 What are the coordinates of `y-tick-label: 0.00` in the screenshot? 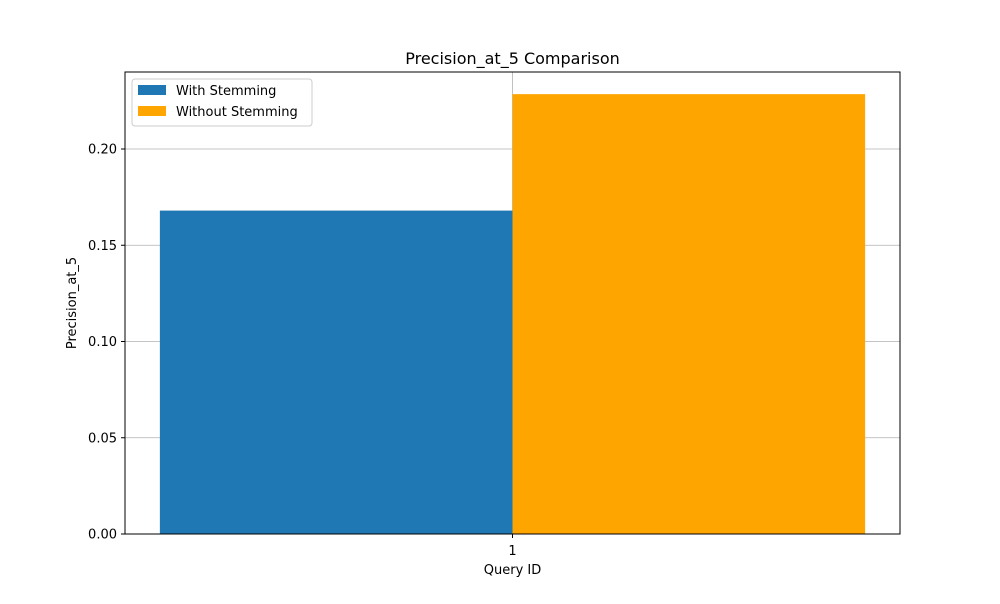 It's located at (102, 535).